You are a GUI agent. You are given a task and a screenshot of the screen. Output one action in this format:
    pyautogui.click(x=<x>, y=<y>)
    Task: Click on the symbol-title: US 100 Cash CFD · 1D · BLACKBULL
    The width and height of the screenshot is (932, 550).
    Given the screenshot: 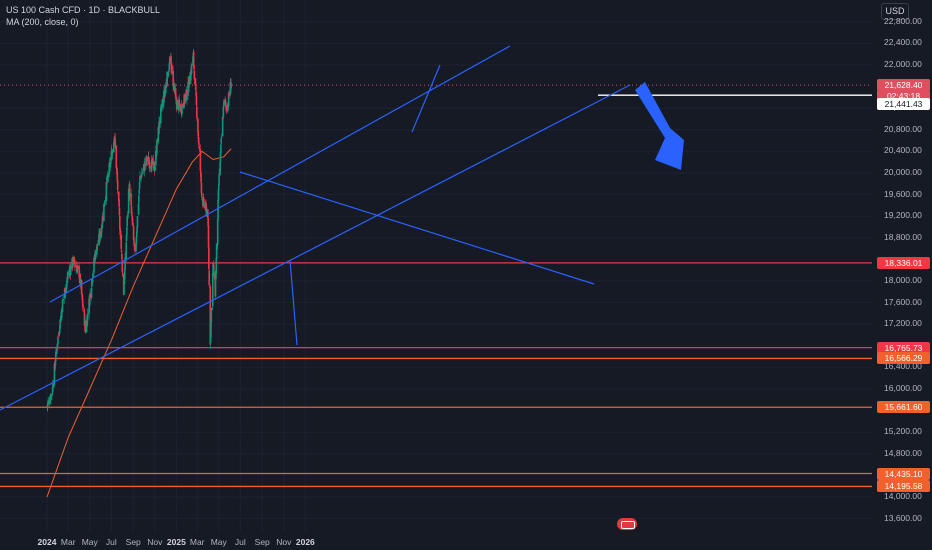 What is the action you would take?
    pyautogui.click(x=83, y=10)
    